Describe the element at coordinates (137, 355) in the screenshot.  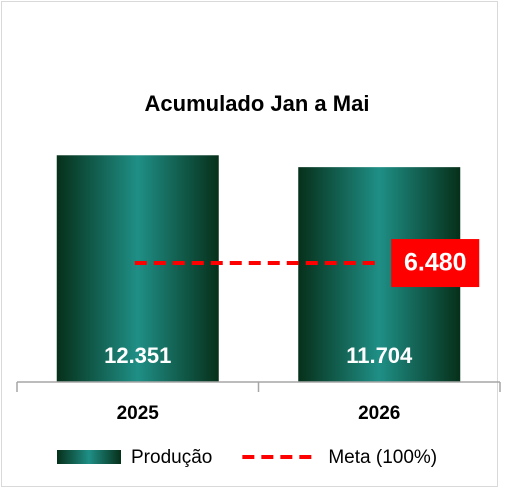
I see `data-label: 12.351` at that location.